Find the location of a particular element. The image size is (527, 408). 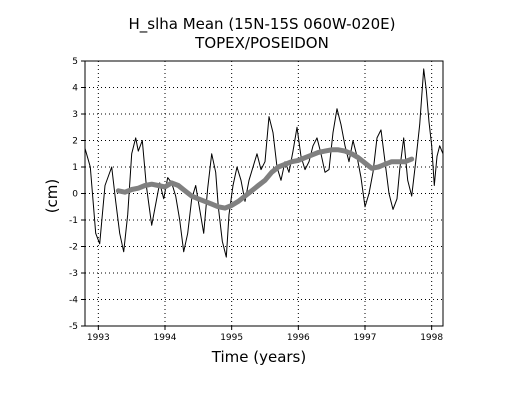

x-tick-label: 1996 is located at coordinates (298, 338).